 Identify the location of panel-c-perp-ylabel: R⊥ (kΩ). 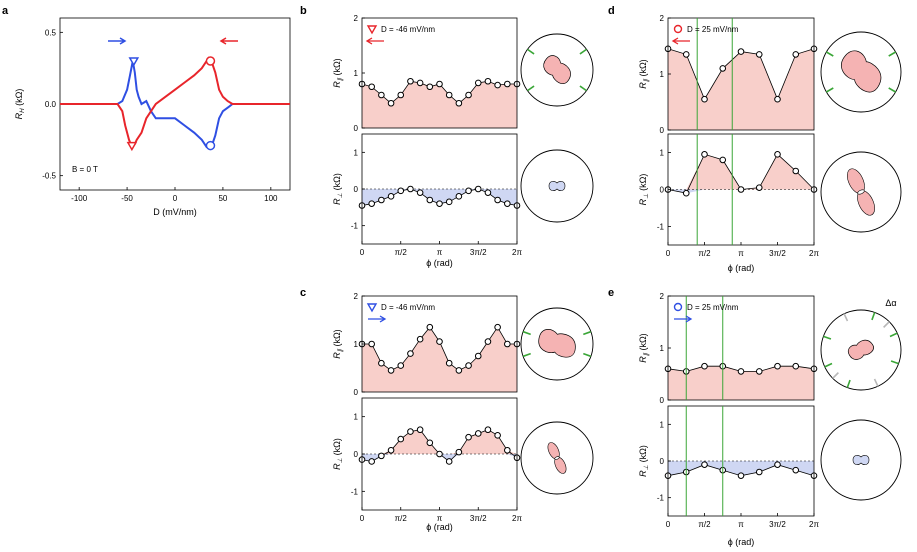
(338, 454).